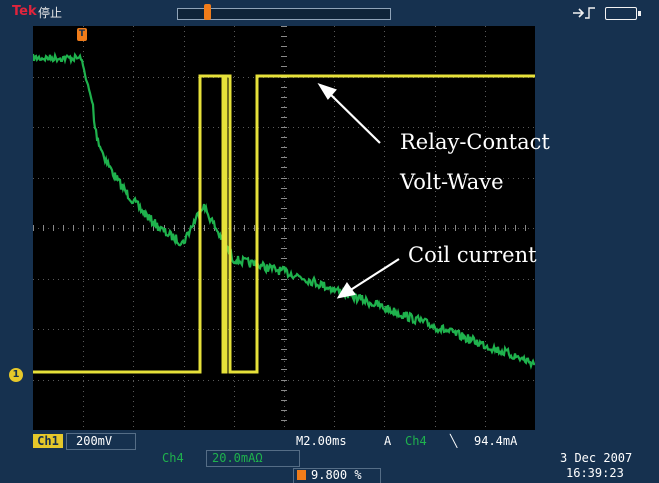 This screenshot has height=483, width=659. What do you see at coordinates (24, 11) in the screenshot?
I see `brand-logo: Tek` at bounding box center [24, 11].